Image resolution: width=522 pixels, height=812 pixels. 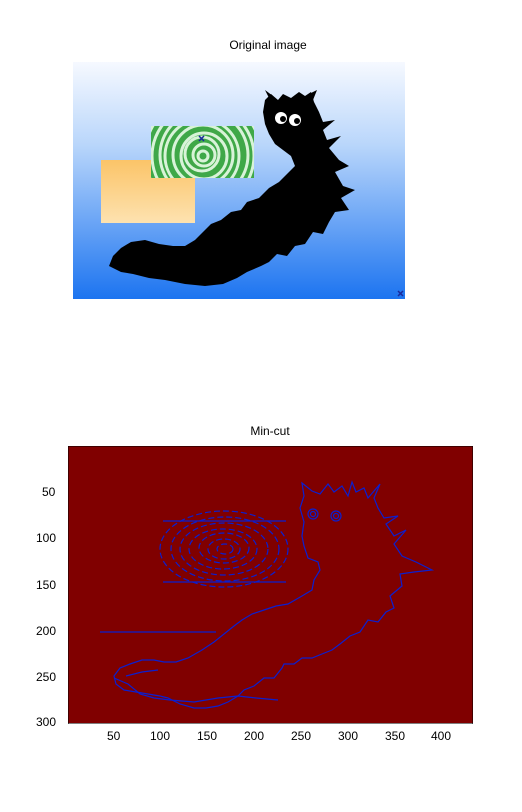 What do you see at coordinates (46, 722) in the screenshot?
I see `y-tick-300: 300` at bounding box center [46, 722].